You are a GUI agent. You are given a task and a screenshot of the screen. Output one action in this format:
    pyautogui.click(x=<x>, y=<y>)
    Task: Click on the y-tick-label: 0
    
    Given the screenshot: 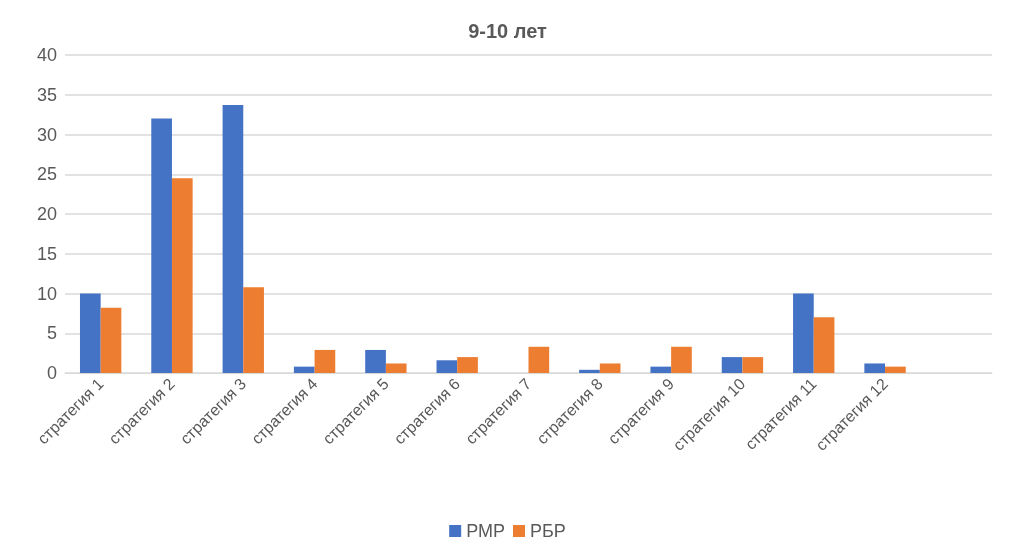 What is the action you would take?
    pyautogui.click(x=51, y=373)
    